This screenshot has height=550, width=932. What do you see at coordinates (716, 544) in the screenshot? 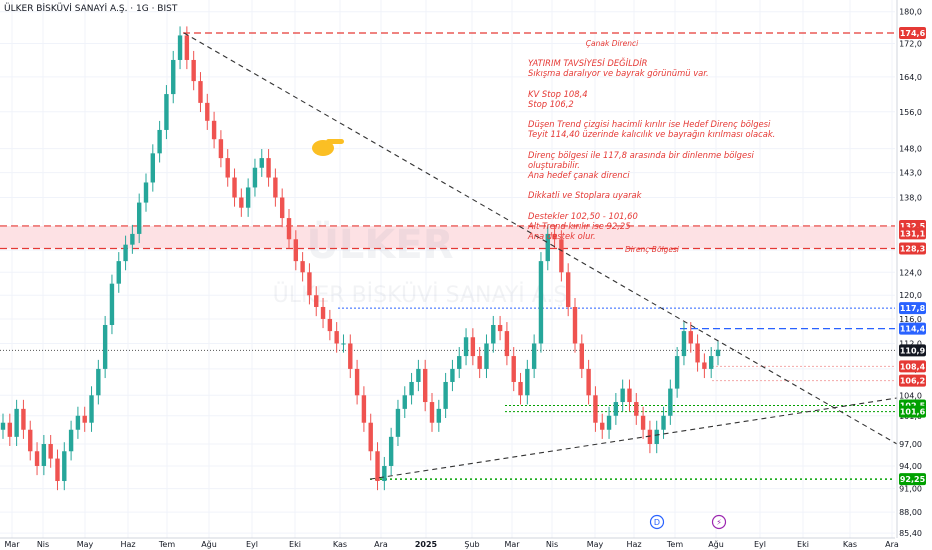
I see `time-tick-label: Ağu` at bounding box center [716, 544].